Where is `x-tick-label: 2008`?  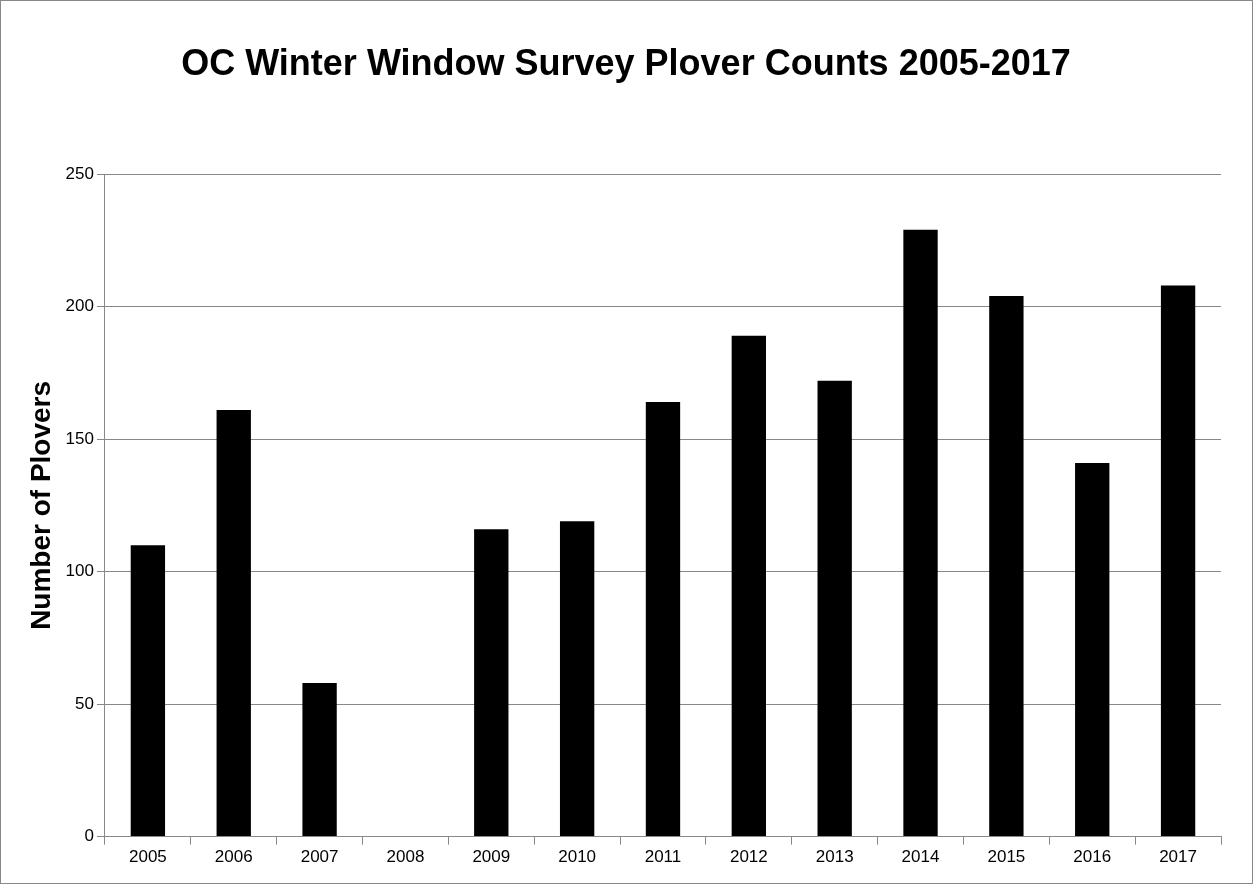
x-tick-label: 2008 is located at coordinates (405, 857).